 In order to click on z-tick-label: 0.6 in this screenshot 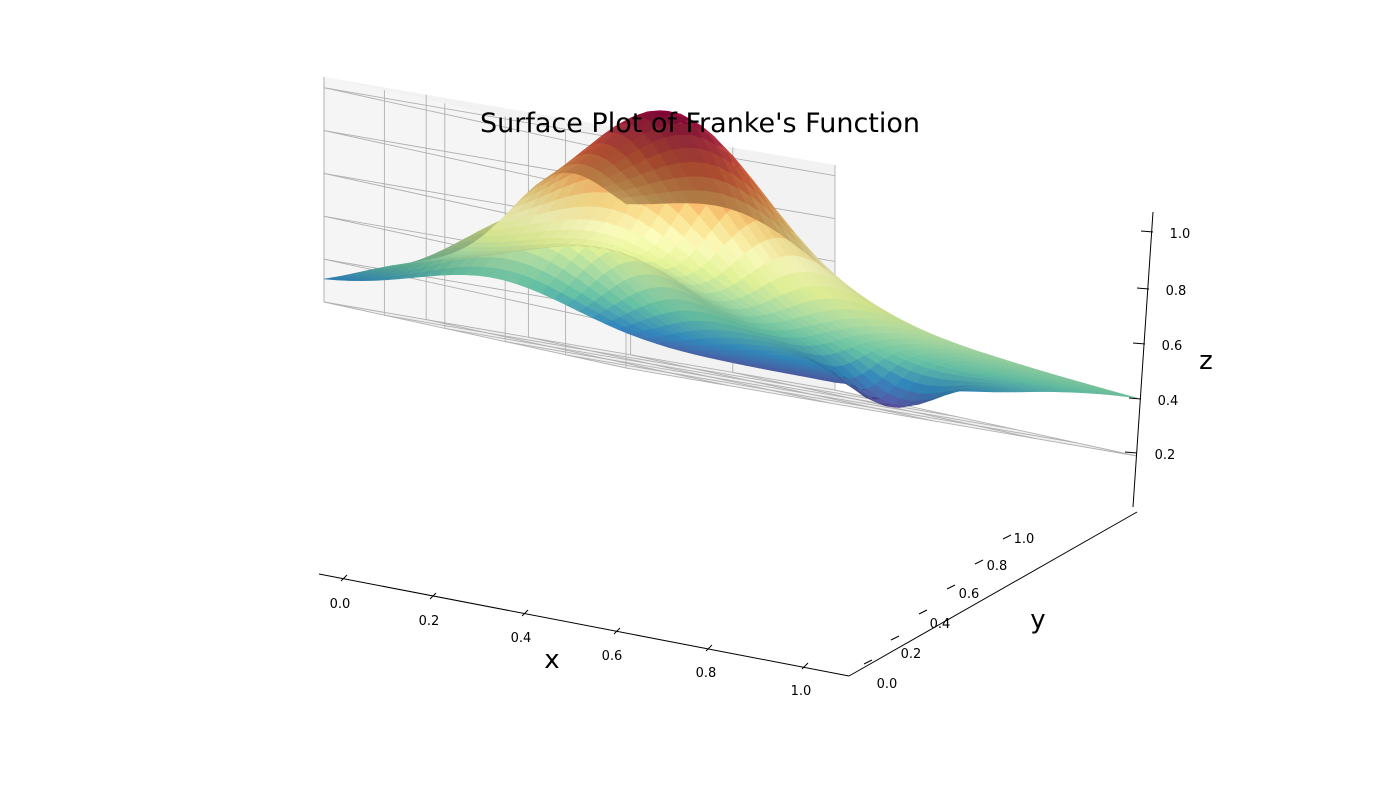, I will do `click(1172, 346)`.